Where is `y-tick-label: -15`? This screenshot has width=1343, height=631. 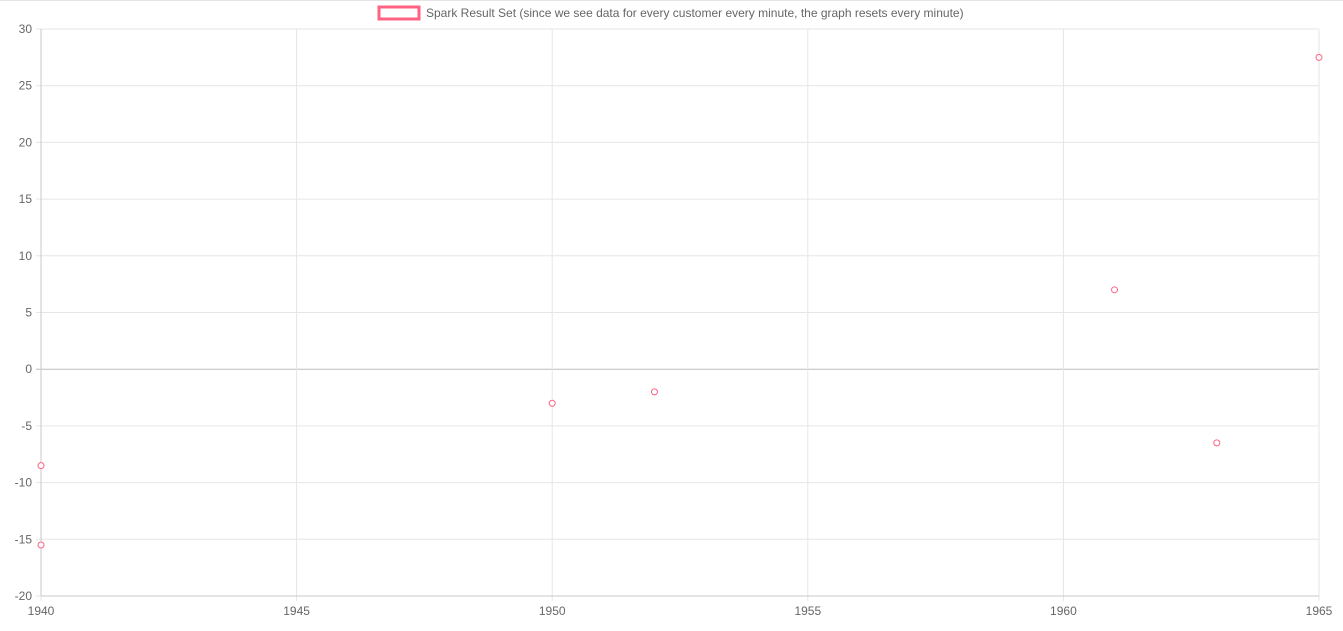
y-tick-label: -15 is located at coordinates (24, 539).